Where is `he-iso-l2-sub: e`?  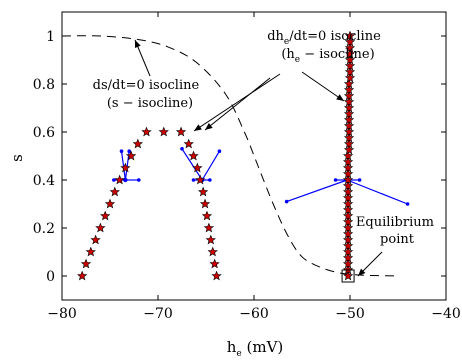 he-iso-l2-sub: e is located at coordinates (297, 60).